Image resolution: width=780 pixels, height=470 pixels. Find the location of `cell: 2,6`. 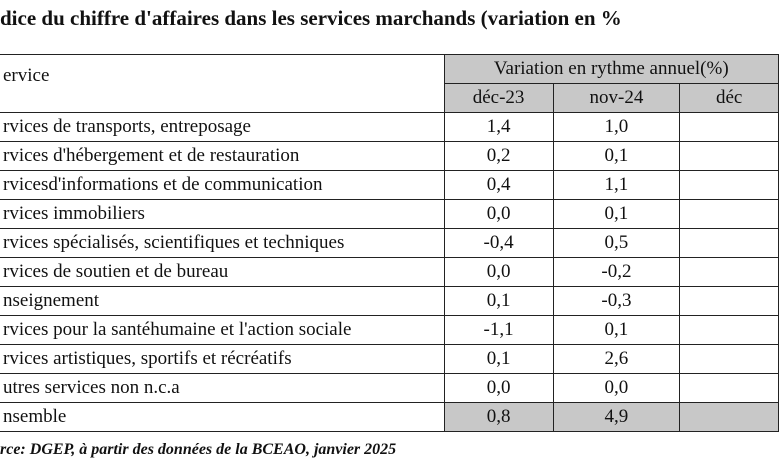

cell: 2,6 is located at coordinates (616, 359).